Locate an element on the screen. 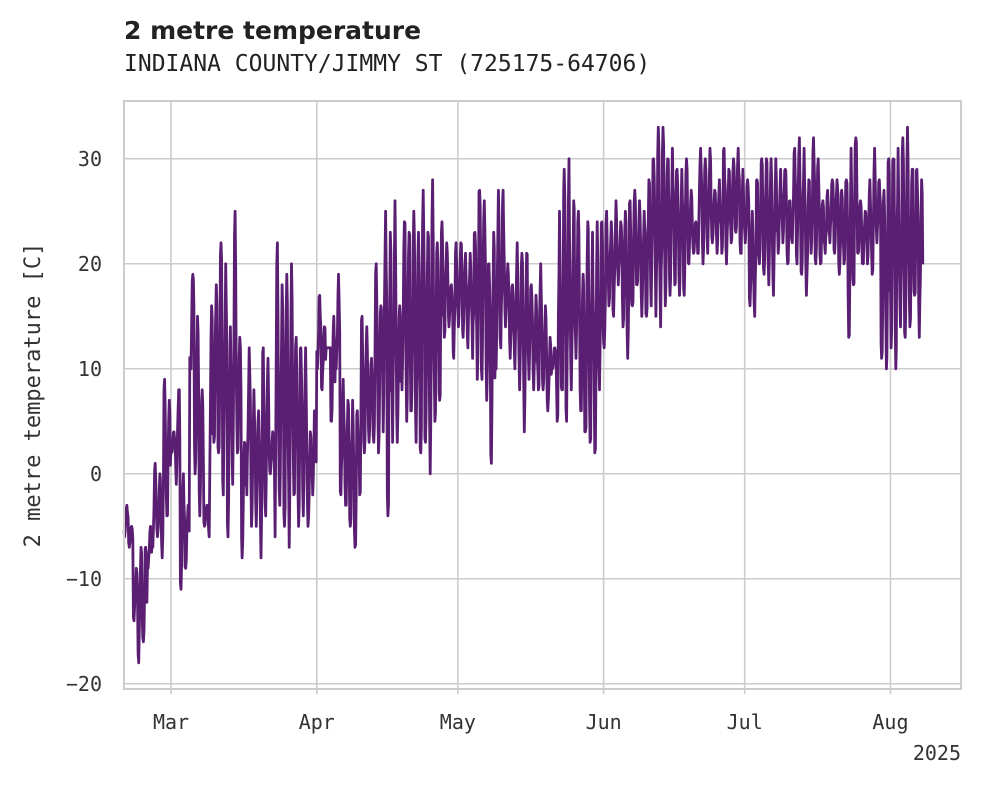  x-tick-label: Mar is located at coordinates (171, 722).